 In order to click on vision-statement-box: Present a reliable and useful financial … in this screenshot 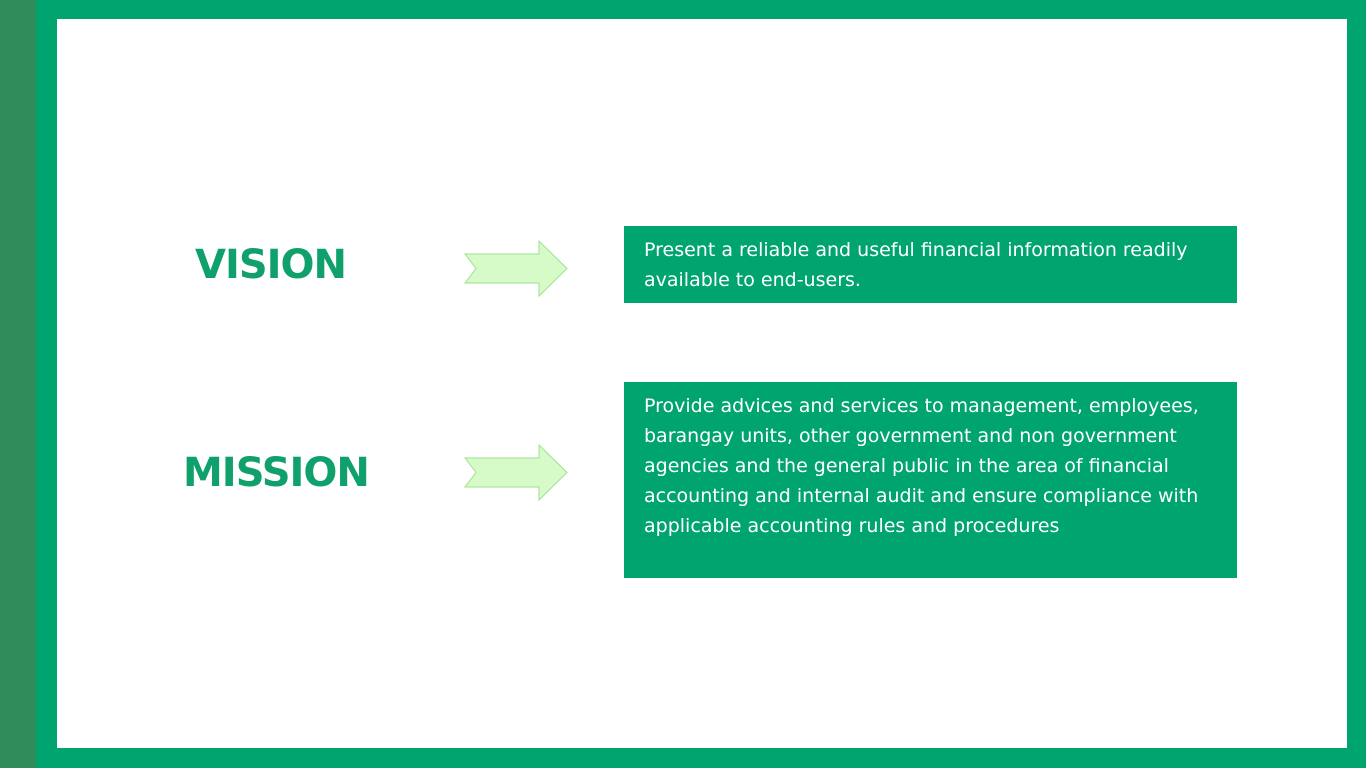, I will do `click(930, 264)`.